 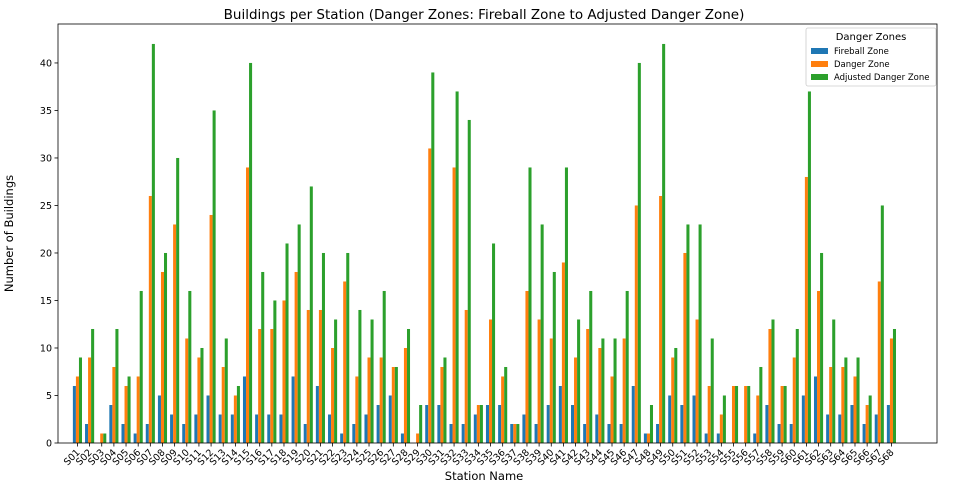 What do you see at coordinates (196, 428) in the screenshot?
I see `bar-fireball-zone-s11` at bounding box center [196, 428].